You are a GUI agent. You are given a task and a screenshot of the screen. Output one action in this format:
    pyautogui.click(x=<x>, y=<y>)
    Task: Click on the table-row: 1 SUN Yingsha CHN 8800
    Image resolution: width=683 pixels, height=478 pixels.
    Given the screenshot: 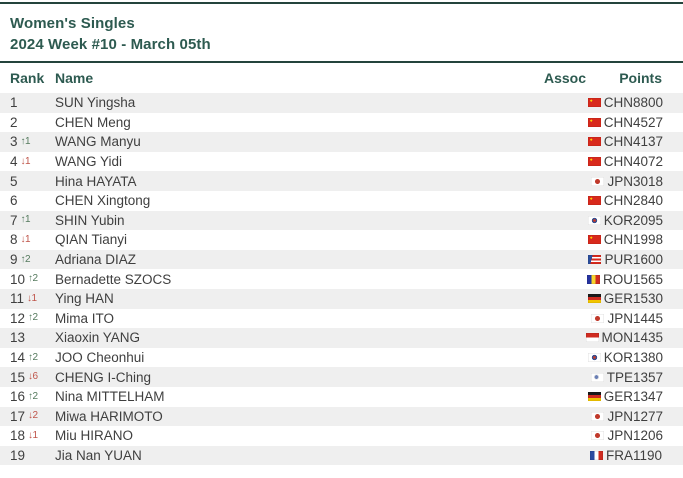 What is the action you would take?
    pyautogui.click(x=341, y=103)
    